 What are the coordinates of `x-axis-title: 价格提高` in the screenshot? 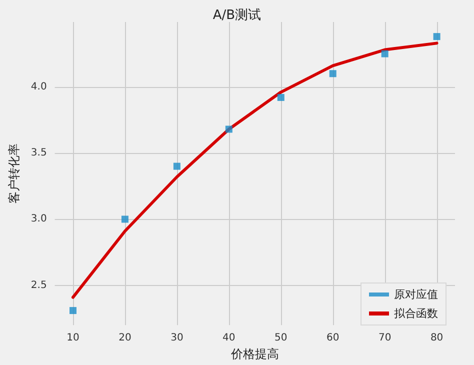 It's located at (254, 354).